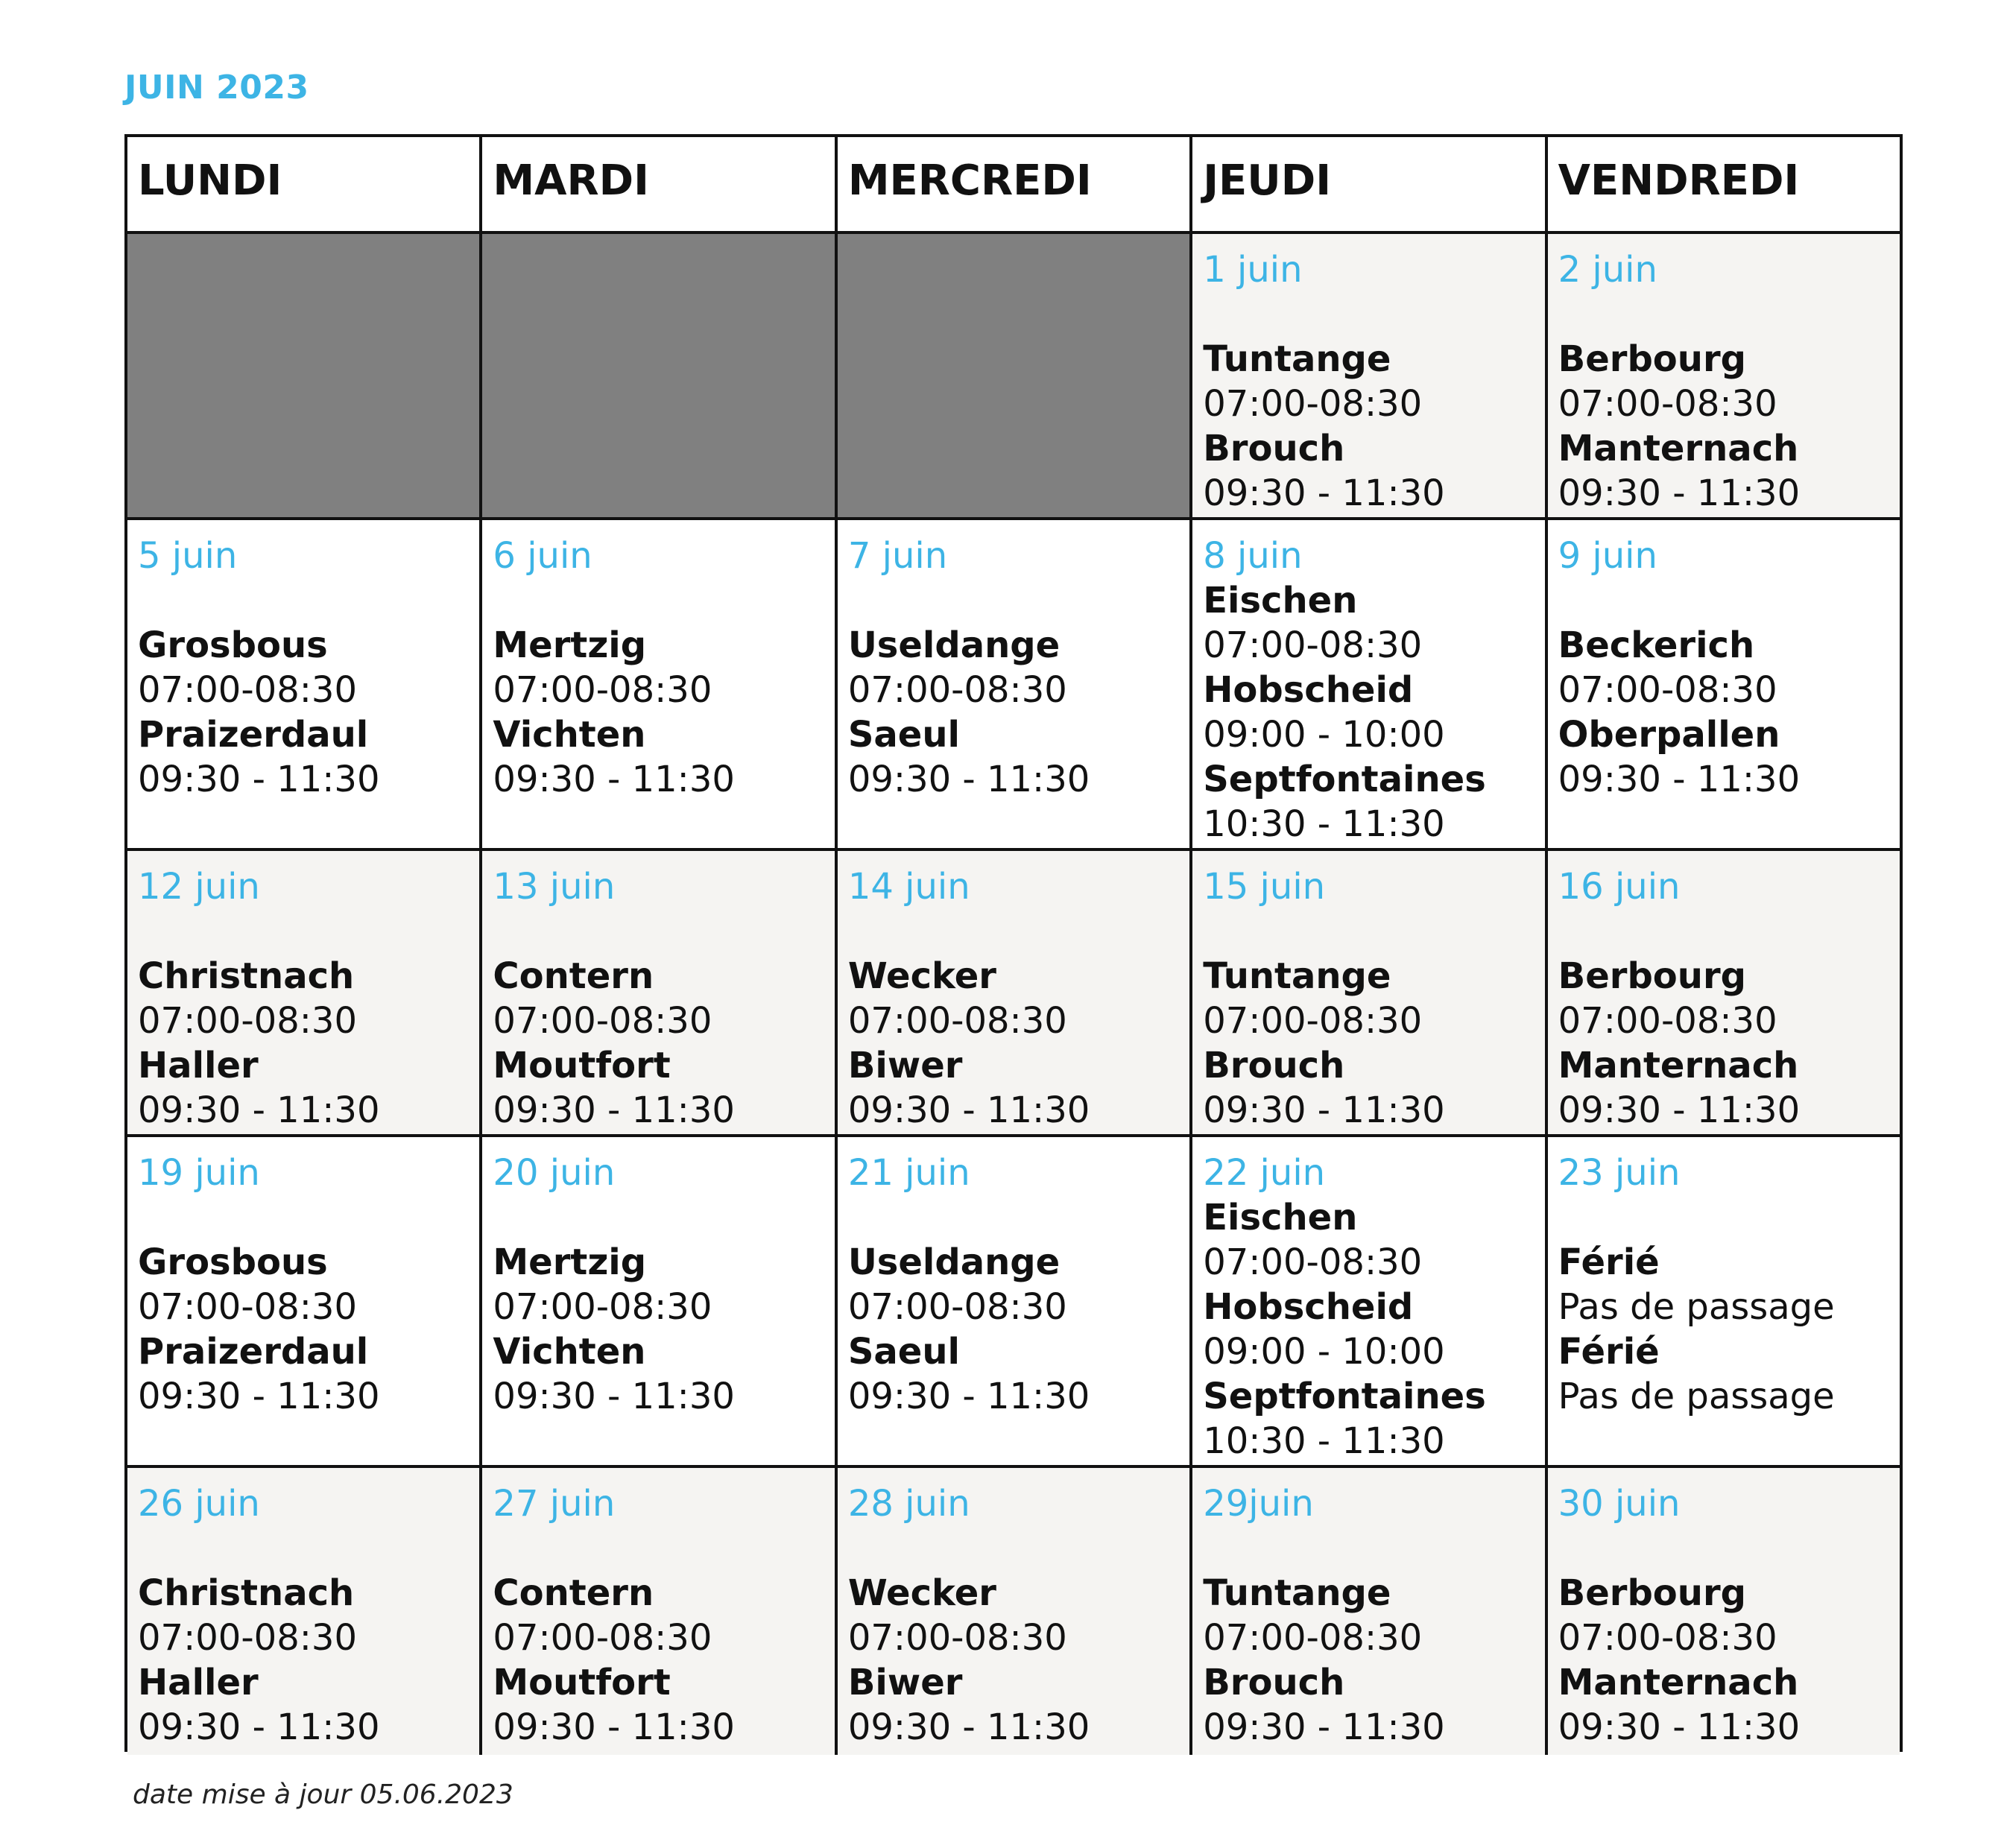 The image size is (2007, 1848). I want to click on day-date: 15 juin, so click(1264, 887).